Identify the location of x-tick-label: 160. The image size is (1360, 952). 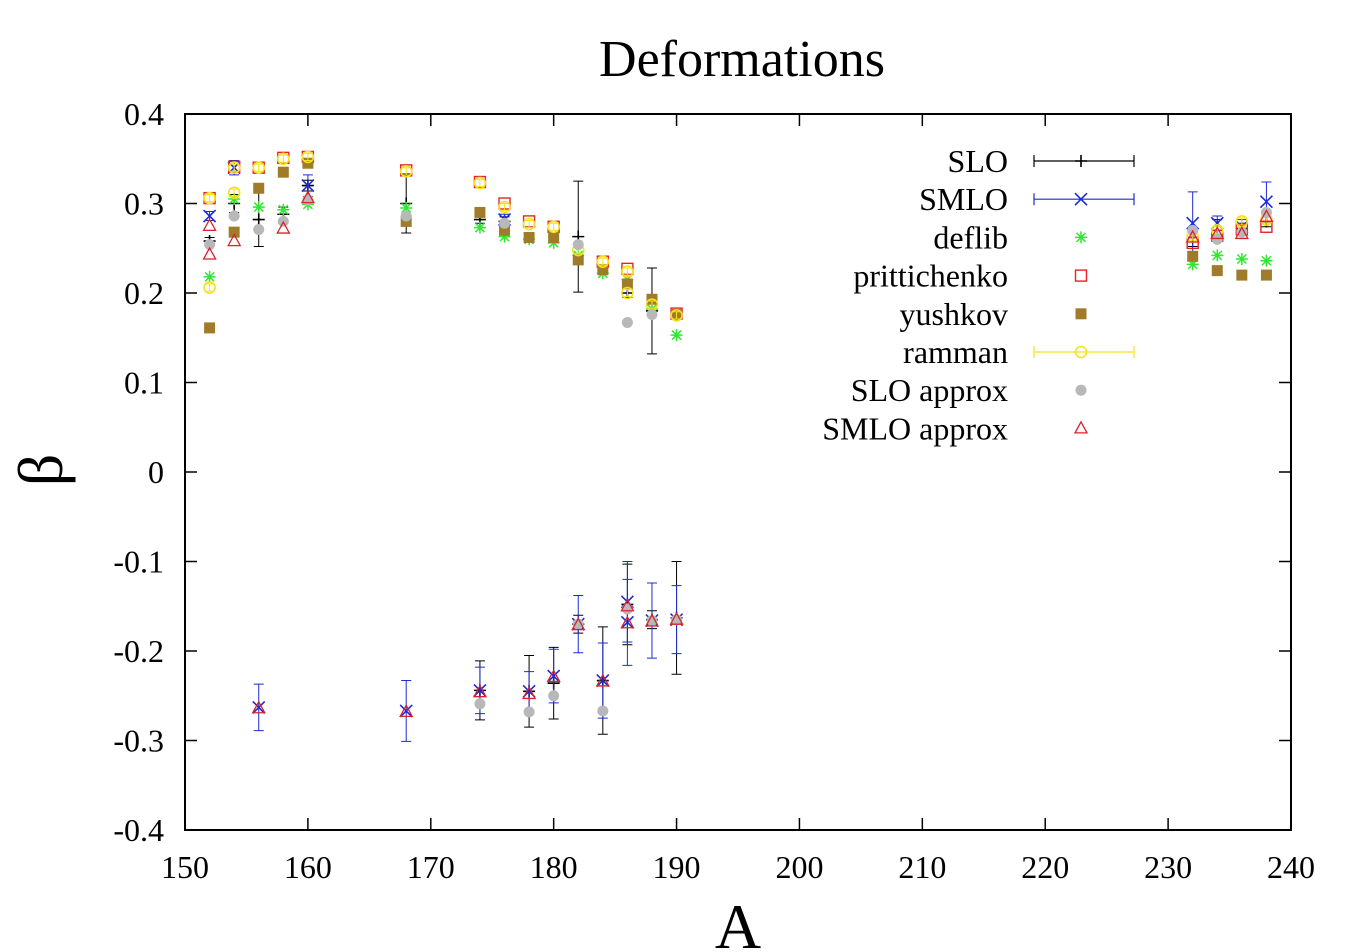
(308, 867).